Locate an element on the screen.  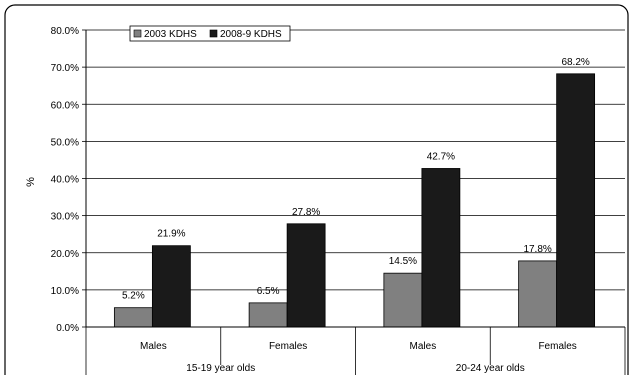
legend-label: 2003 KDHS is located at coordinates (170, 34).